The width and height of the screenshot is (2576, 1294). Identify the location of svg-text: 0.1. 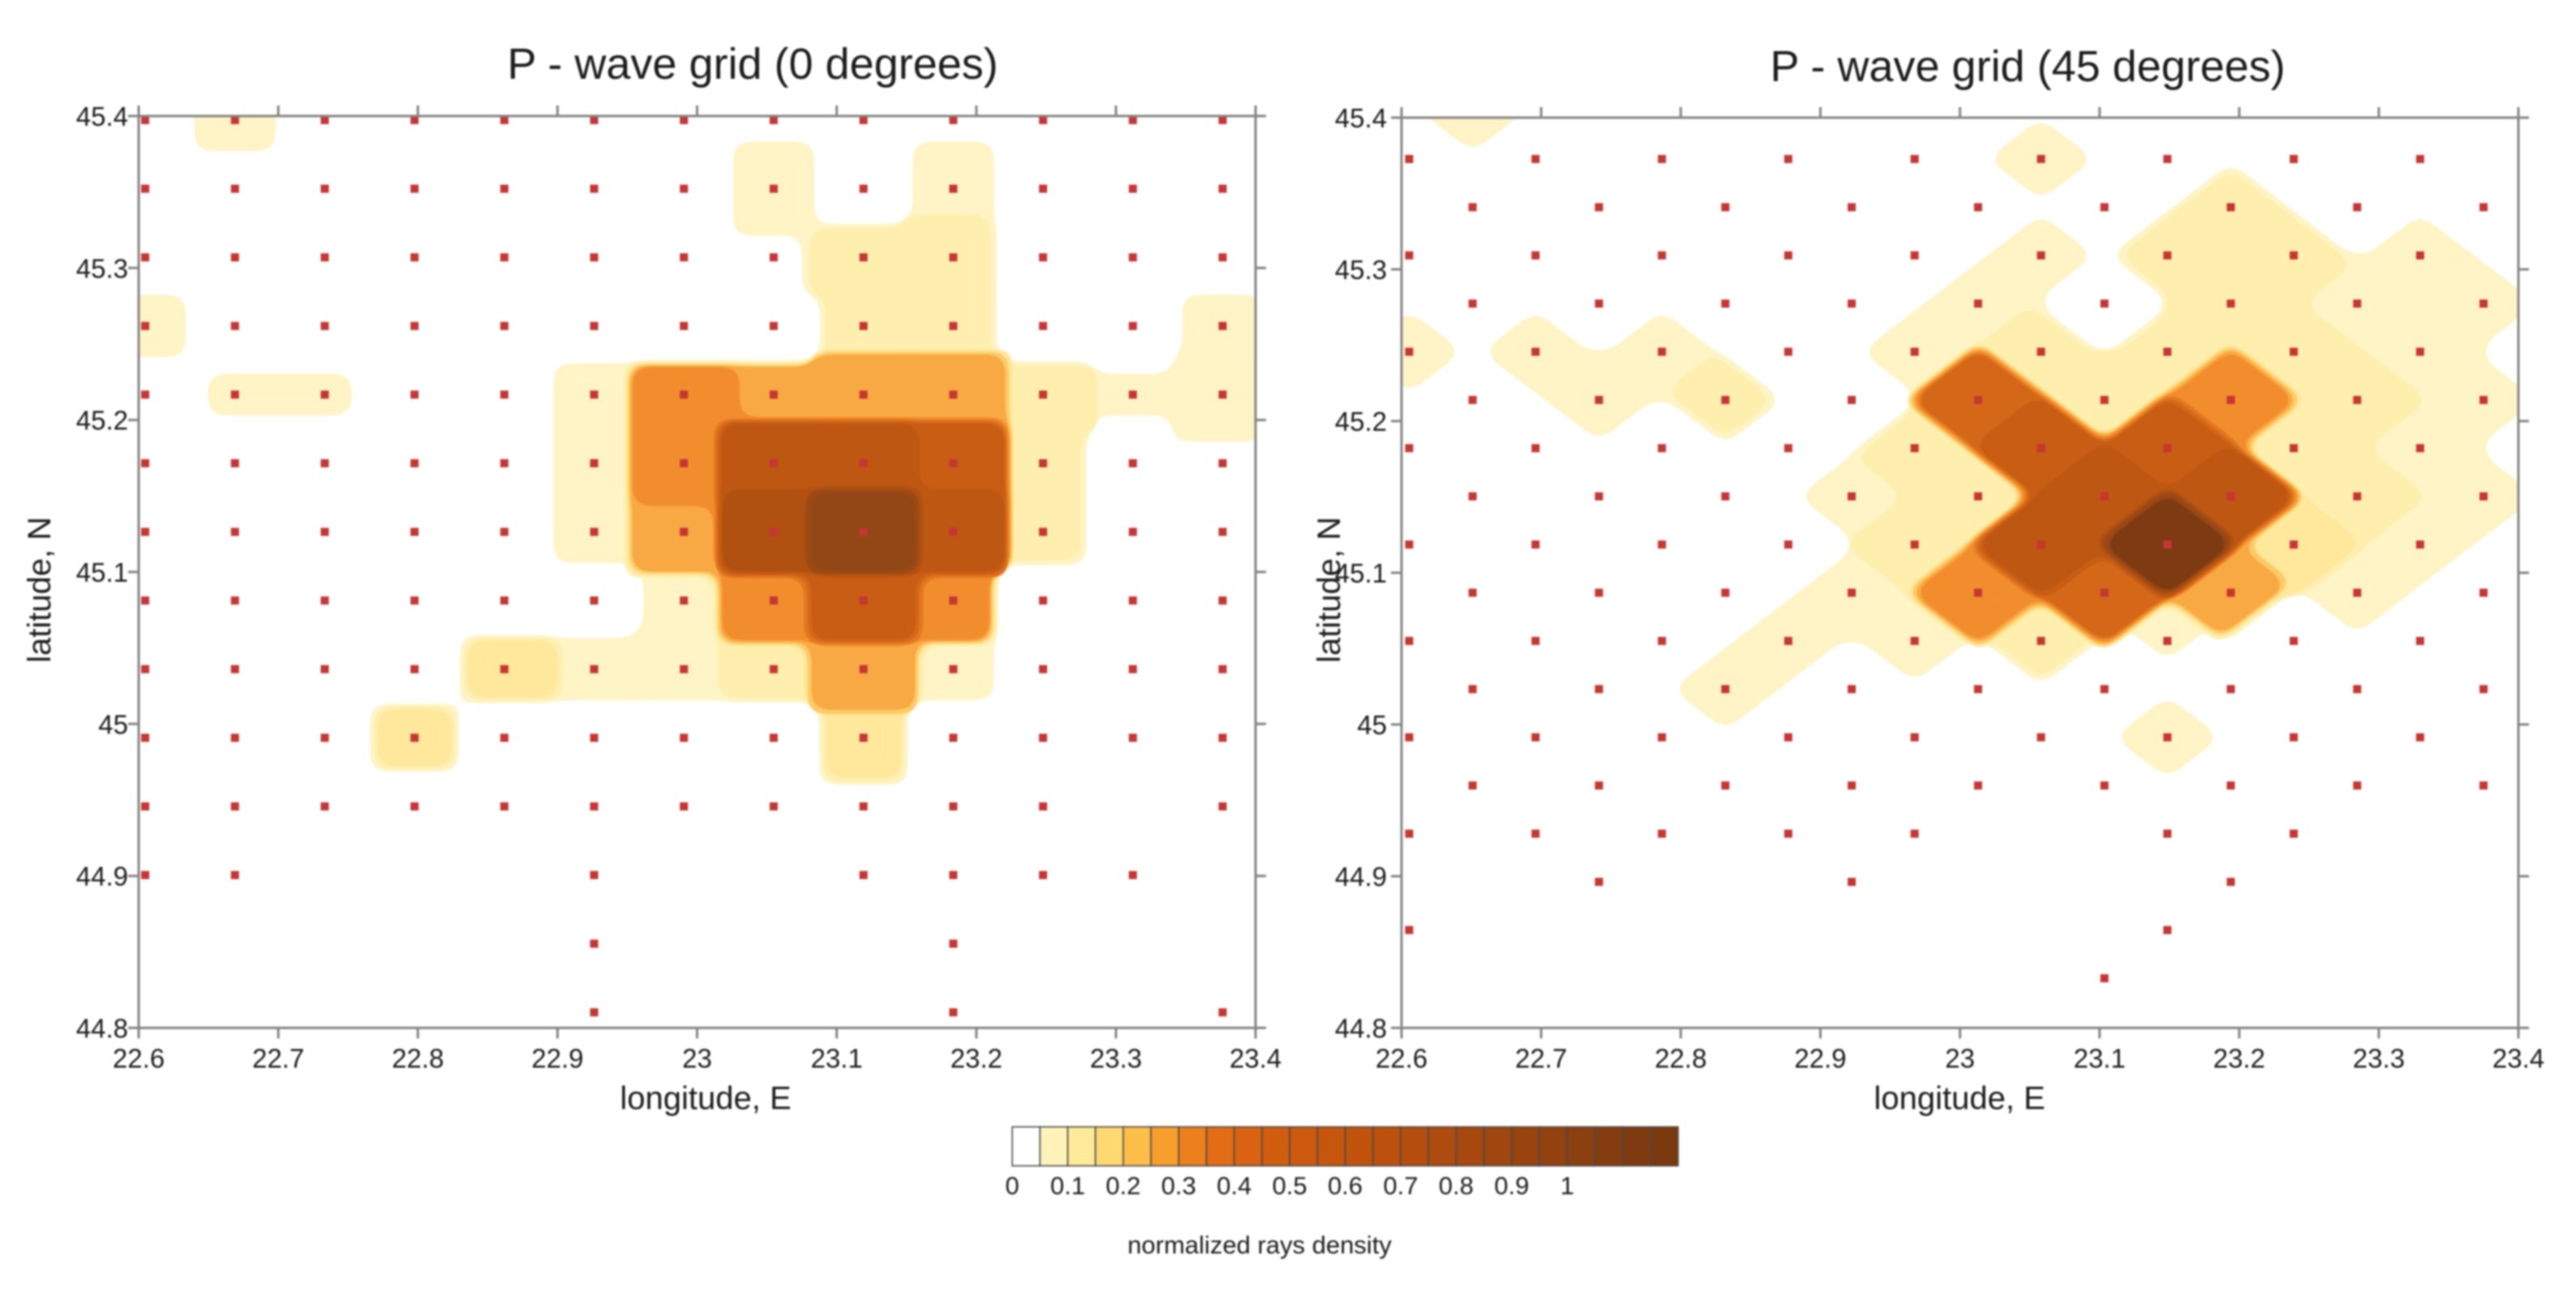
(1067, 1185).